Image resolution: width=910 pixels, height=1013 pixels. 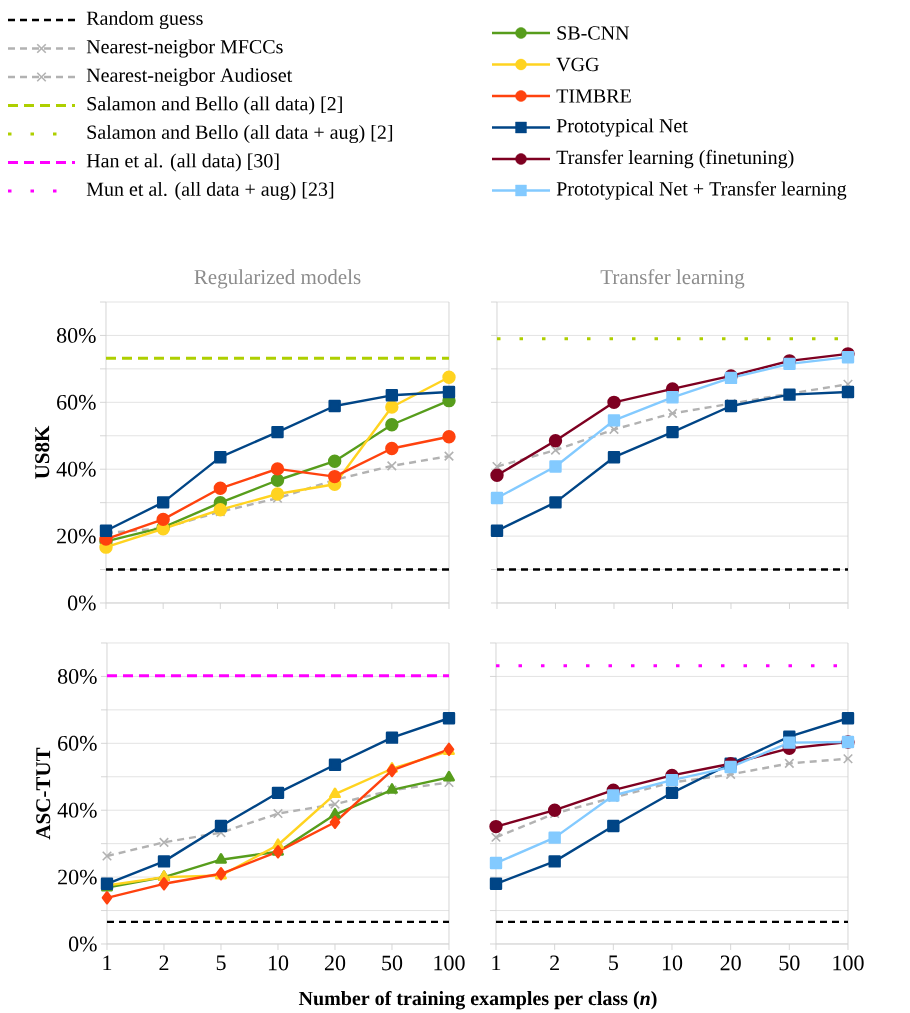 What do you see at coordinates (210, 191) in the screenshot?
I see `legend-label: Mun et al. (all data + aug) [23]` at bounding box center [210, 191].